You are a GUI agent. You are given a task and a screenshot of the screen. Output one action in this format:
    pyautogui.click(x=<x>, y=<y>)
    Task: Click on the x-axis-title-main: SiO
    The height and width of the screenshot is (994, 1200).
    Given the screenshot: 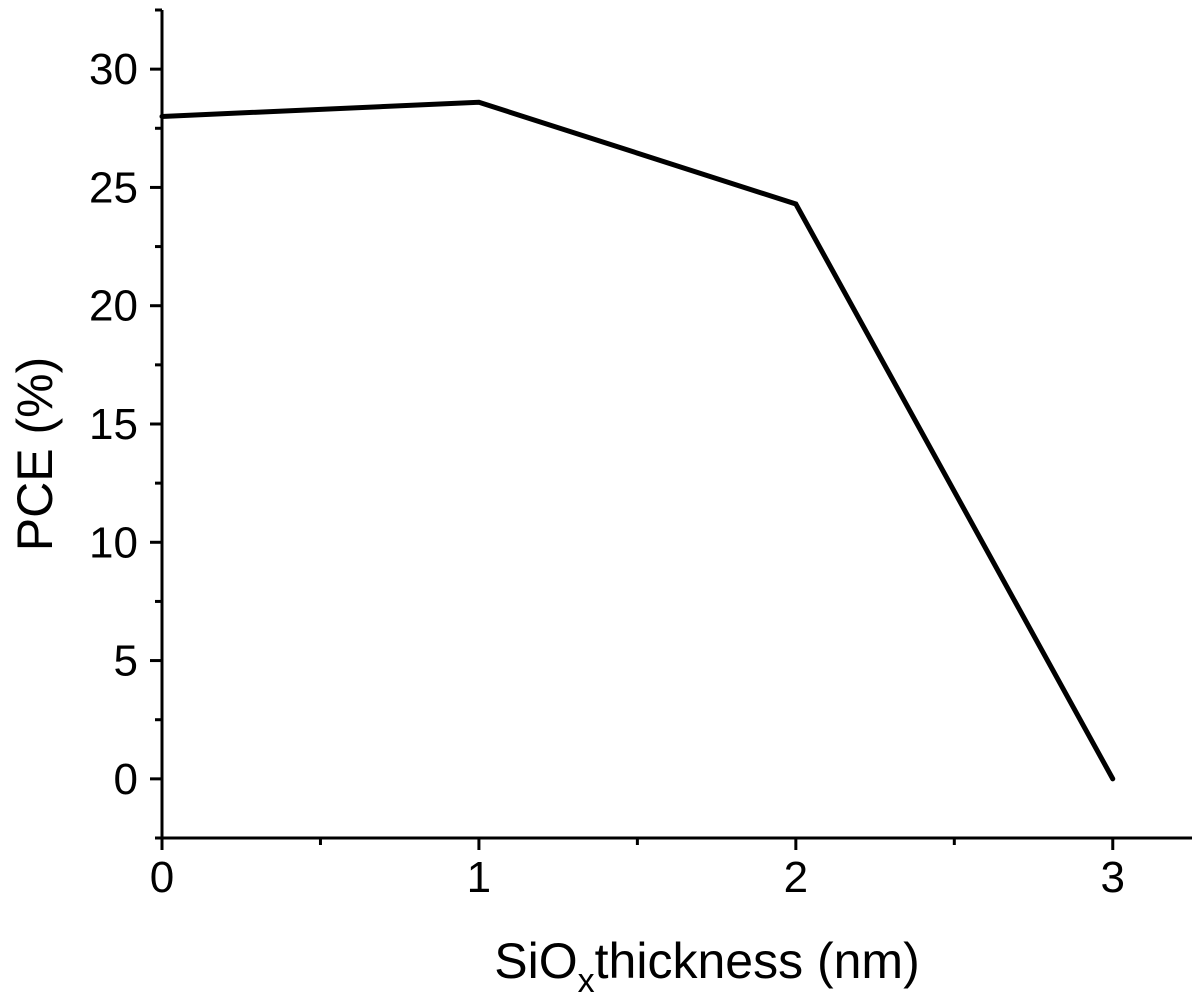 What is the action you would take?
    pyautogui.click(x=535, y=961)
    